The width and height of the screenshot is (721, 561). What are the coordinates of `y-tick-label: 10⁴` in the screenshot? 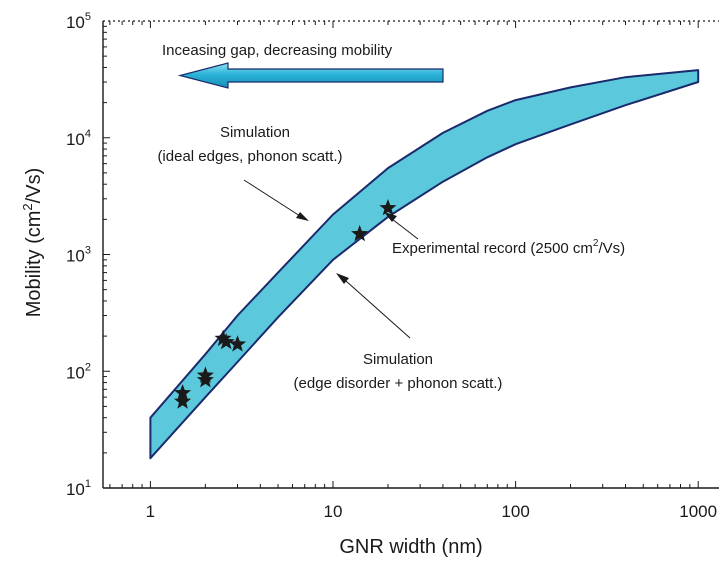 It's located at (78, 138).